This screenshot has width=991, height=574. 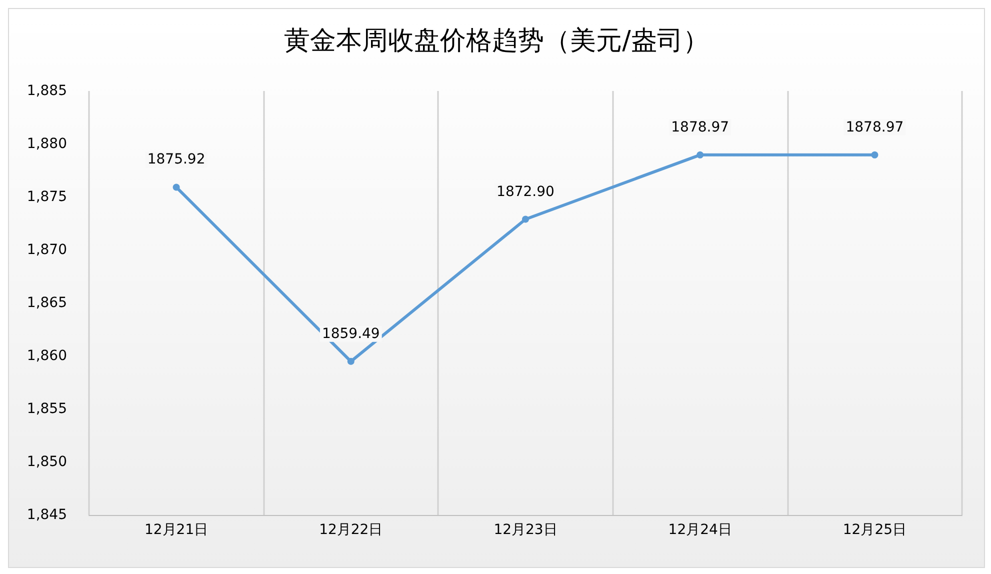 What do you see at coordinates (46, 409) in the screenshot?
I see `y-tick-label: 1,855` at bounding box center [46, 409].